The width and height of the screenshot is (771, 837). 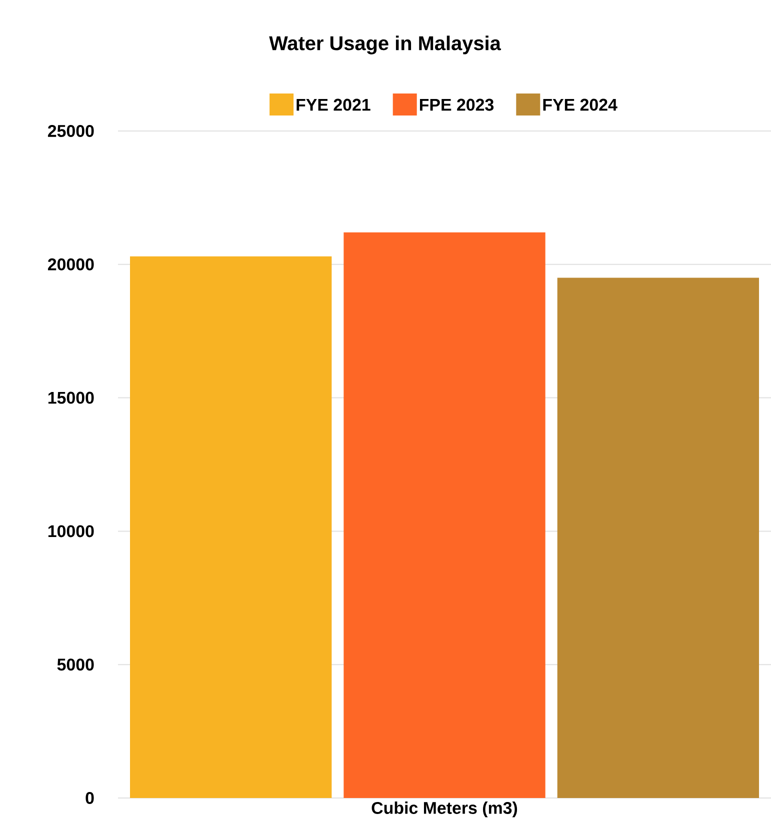 What do you see at coordinates (71, 398) in the screenshot?
I see `y-tick-label: 15000` at bounding box center [71, 398].